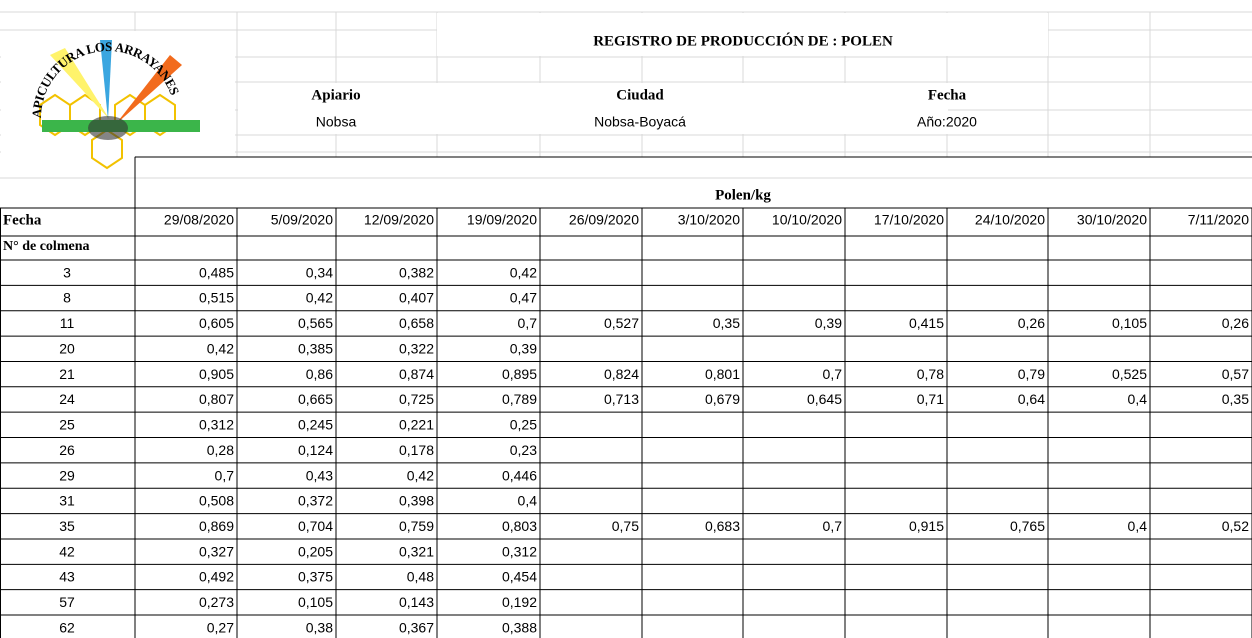 The height and width of the screenshot is (638, 1252). What do you see at coordinates (828, 323) in the screenshot?
I see `cell-value: 0,39` at bounding box center [828, 323].